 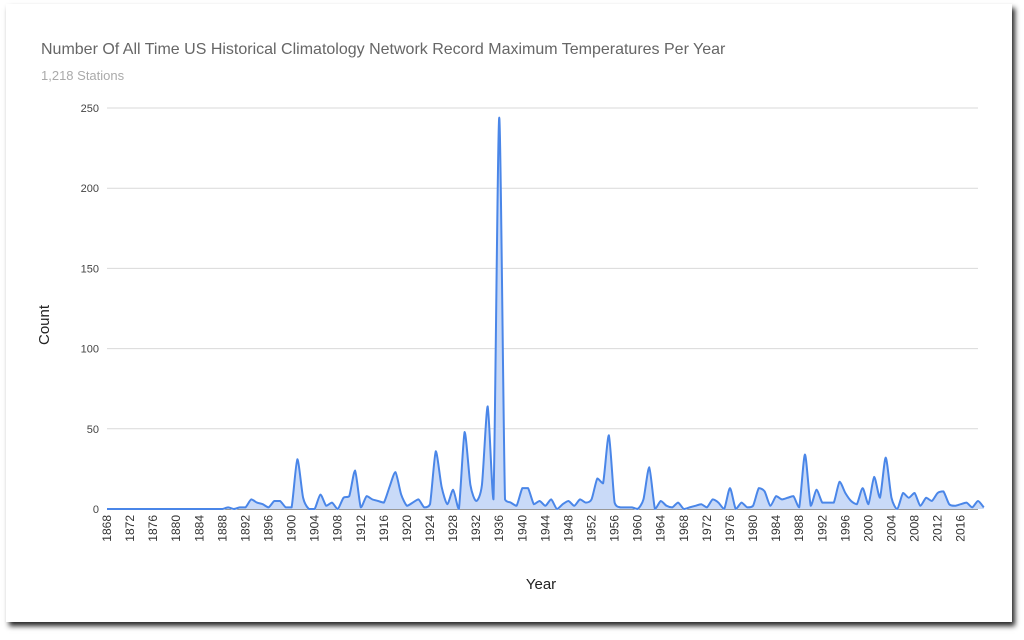 What do you see at coordinates (44, 324) in the screenshot?
I see `y-axis-label: Count` at bounding box center [44, 324].